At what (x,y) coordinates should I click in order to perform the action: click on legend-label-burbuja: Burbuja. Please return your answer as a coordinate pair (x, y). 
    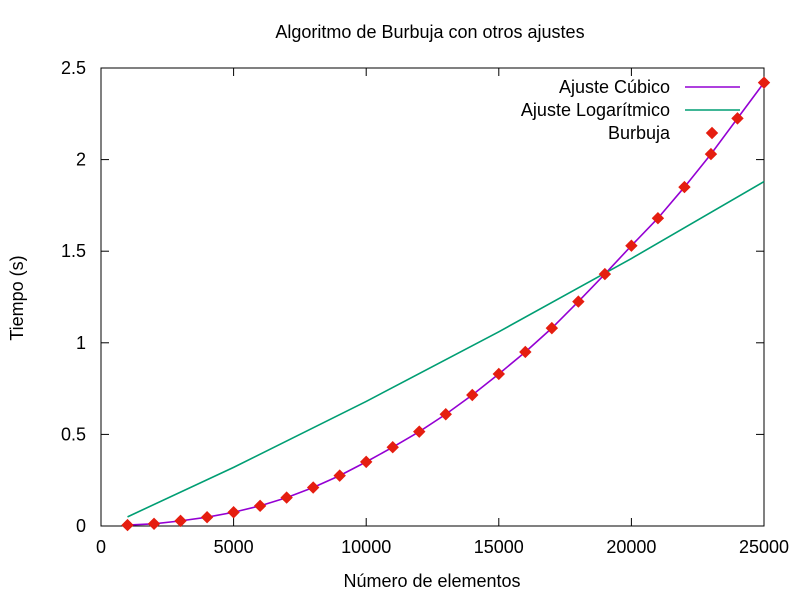
    Looking at the image, I should click on (639, 133).